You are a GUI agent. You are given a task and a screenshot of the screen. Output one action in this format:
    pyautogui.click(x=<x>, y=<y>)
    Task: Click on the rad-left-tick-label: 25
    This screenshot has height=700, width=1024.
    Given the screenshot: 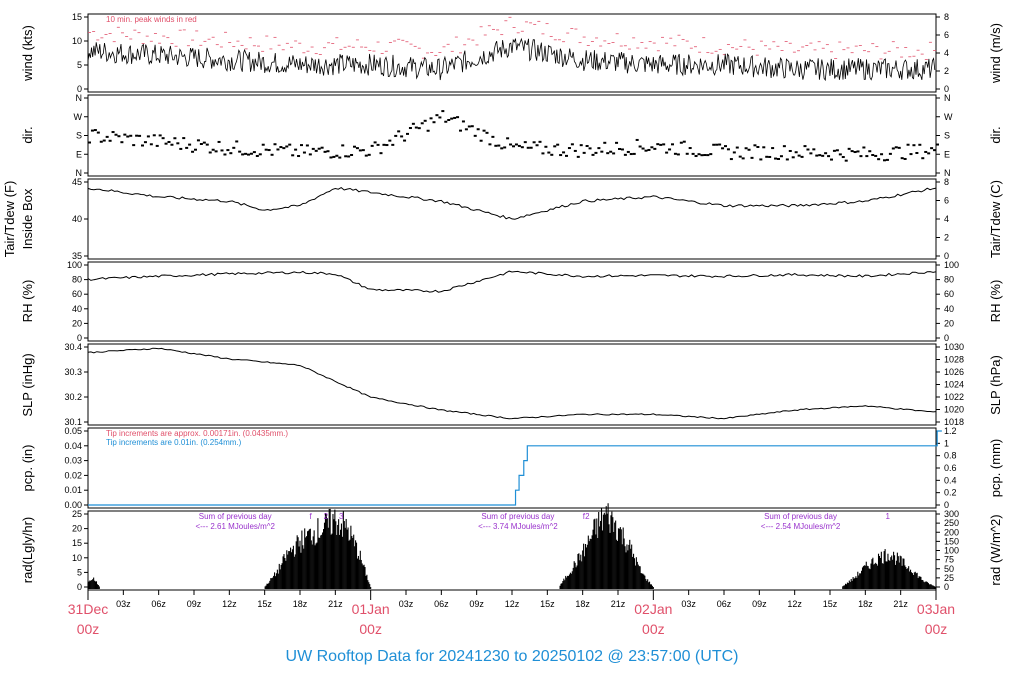 What is the action you would take?
    pyautogui.click(x=77, y=514)
    